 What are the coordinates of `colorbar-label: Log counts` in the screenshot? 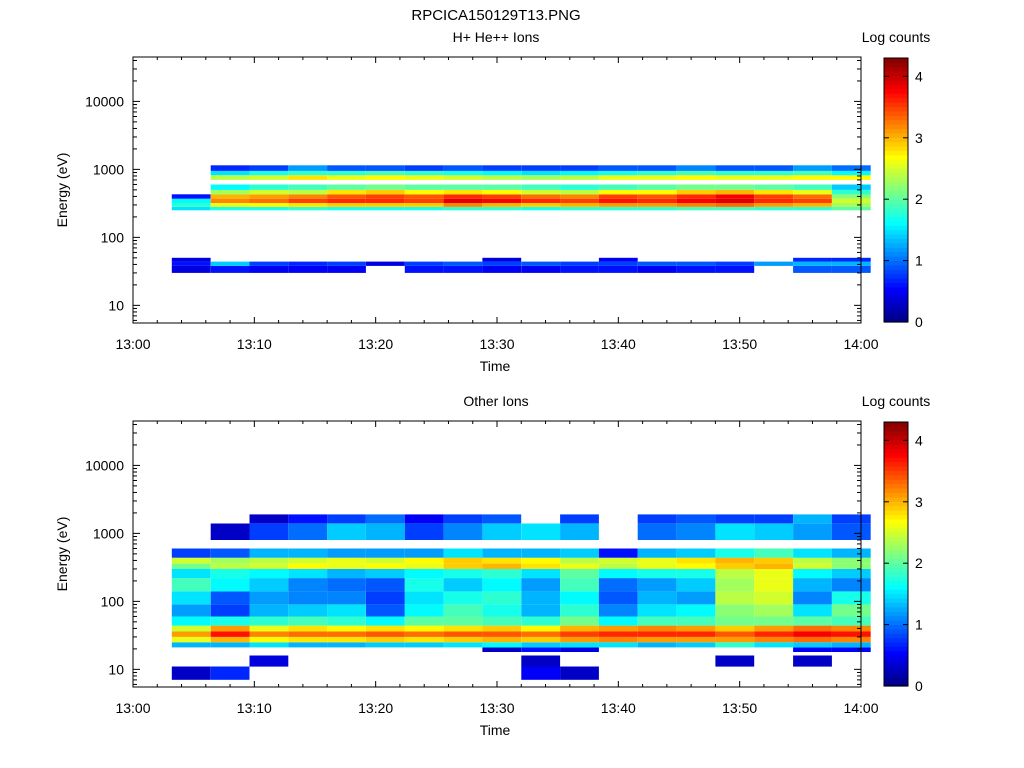 It's located at (896, 37).